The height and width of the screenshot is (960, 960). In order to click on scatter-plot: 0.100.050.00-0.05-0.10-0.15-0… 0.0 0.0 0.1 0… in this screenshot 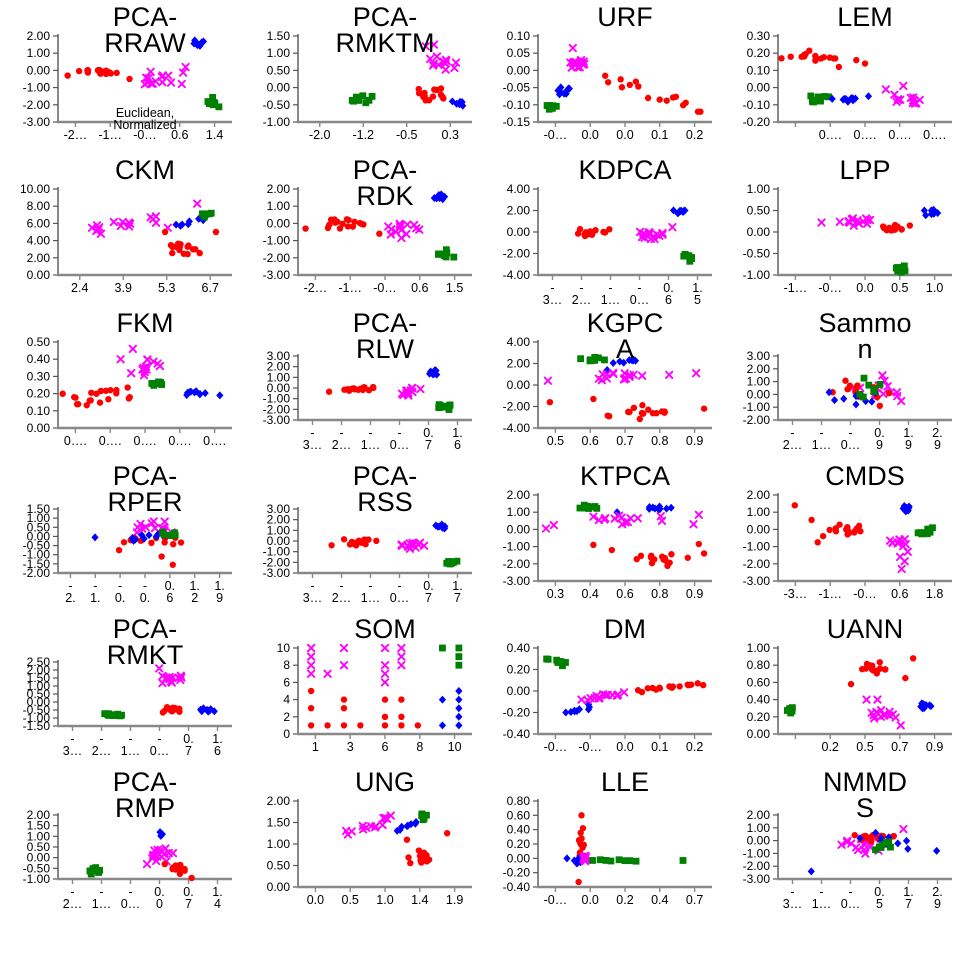, I will do `click(607, 85)`.